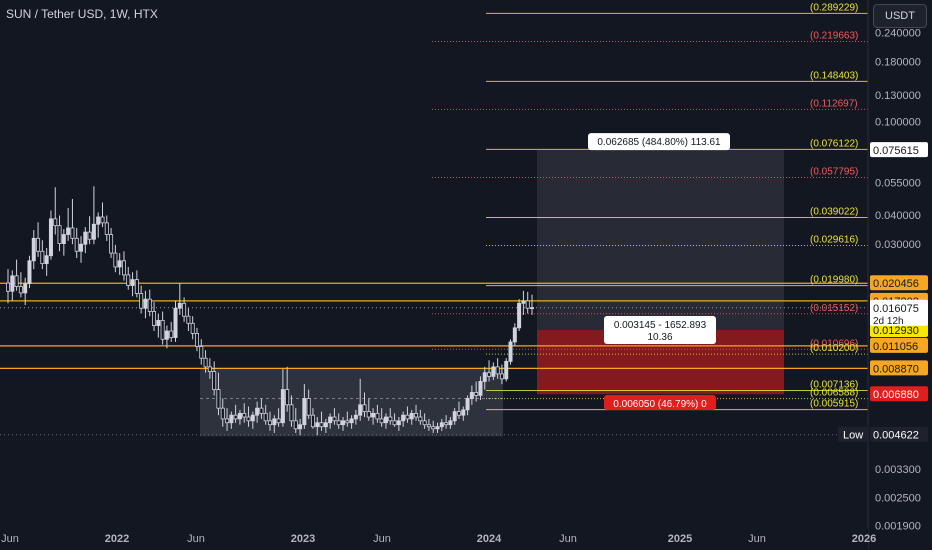 The image size is (932, 550). I want to click on fib-label: (0.219663), so click(834, 35).